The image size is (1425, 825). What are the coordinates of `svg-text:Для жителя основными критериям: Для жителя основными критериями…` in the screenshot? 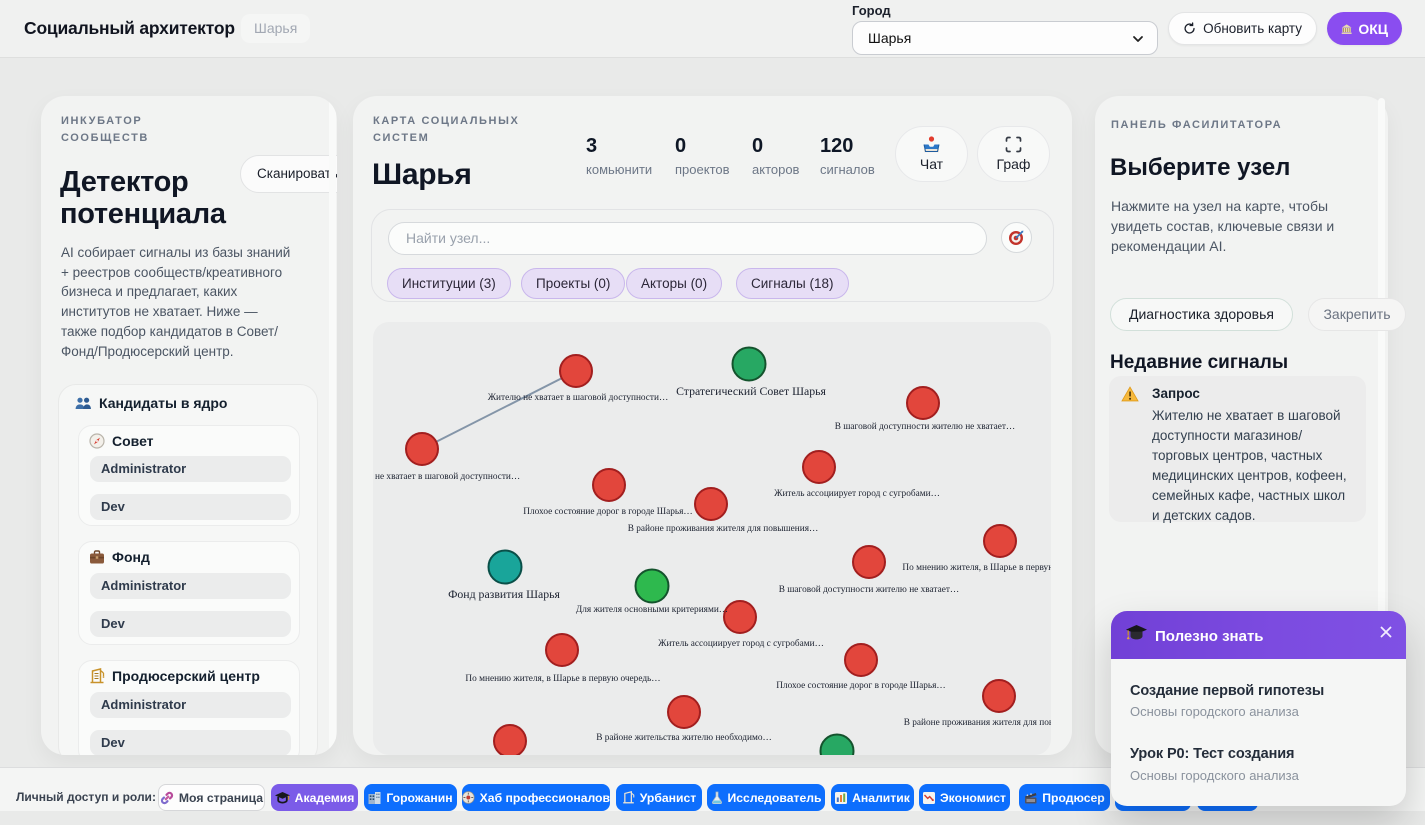 It's located at (652, 610).